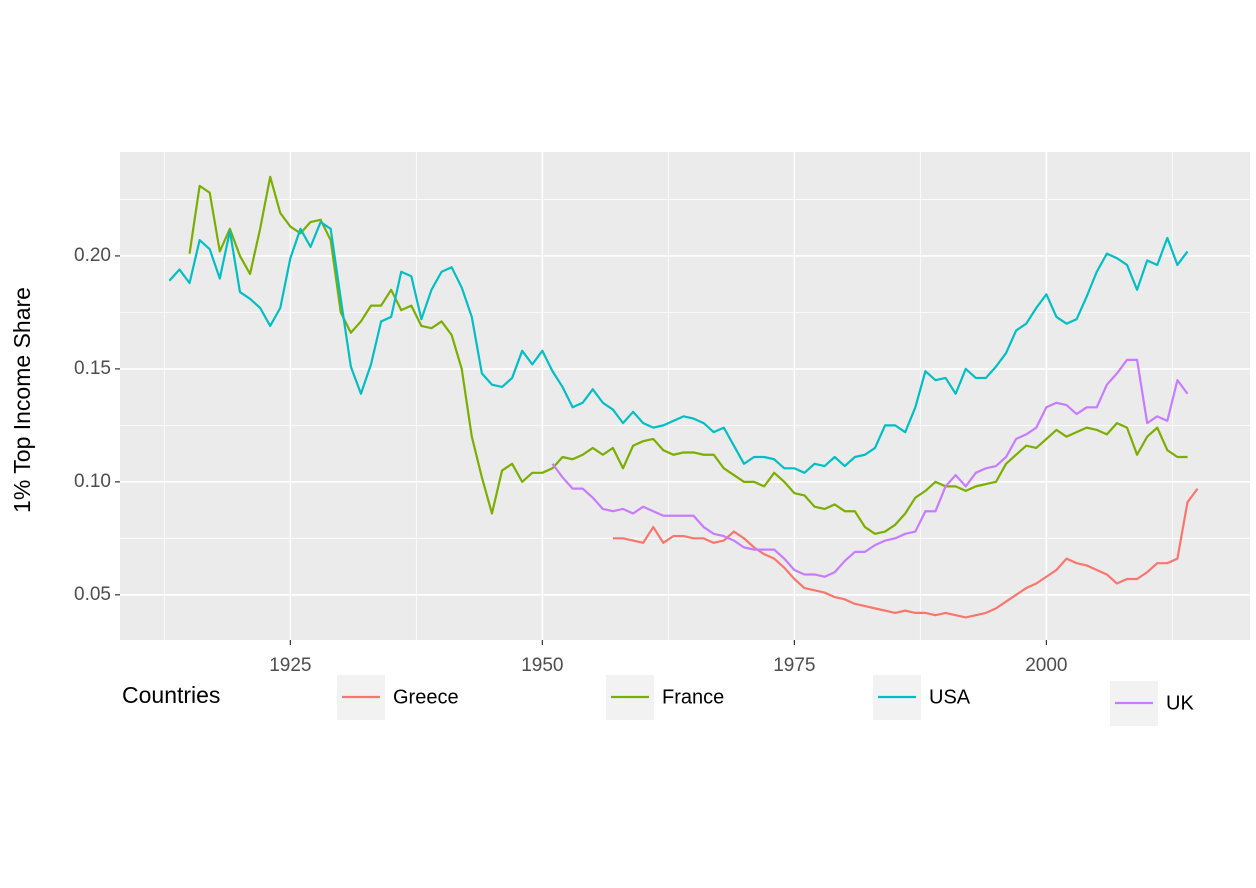 The height and width of the screenshot is (888, 1256). I want to click on legend-title: Countries, so click(171, 695).